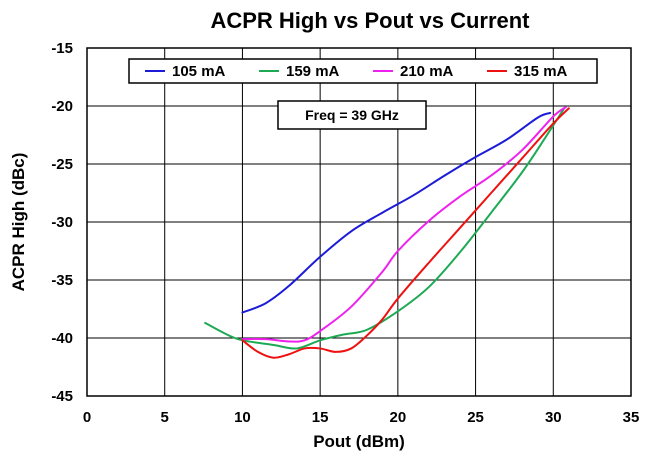 The width and height of the screenshot is (665, 460). What do you see at coordinates (62, 338) in the screenshot?
I see `y-tick-label: -40` at bounding box center [62, 338].